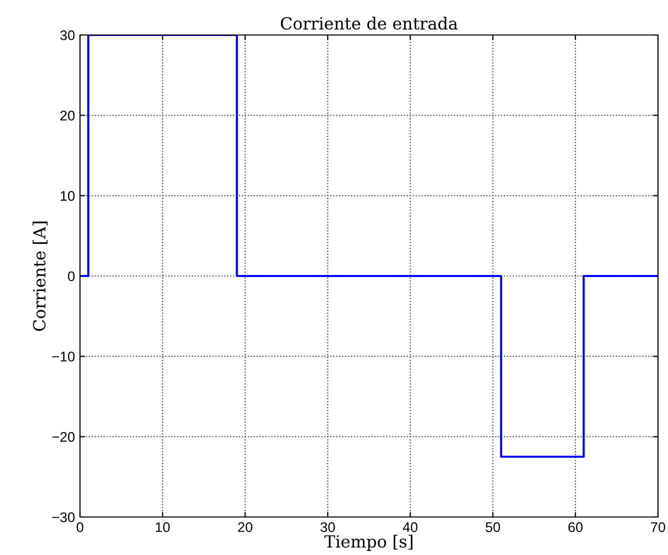 The image size is (668, 555). I want to click on y-tick-label: 30, so click(67, 35).